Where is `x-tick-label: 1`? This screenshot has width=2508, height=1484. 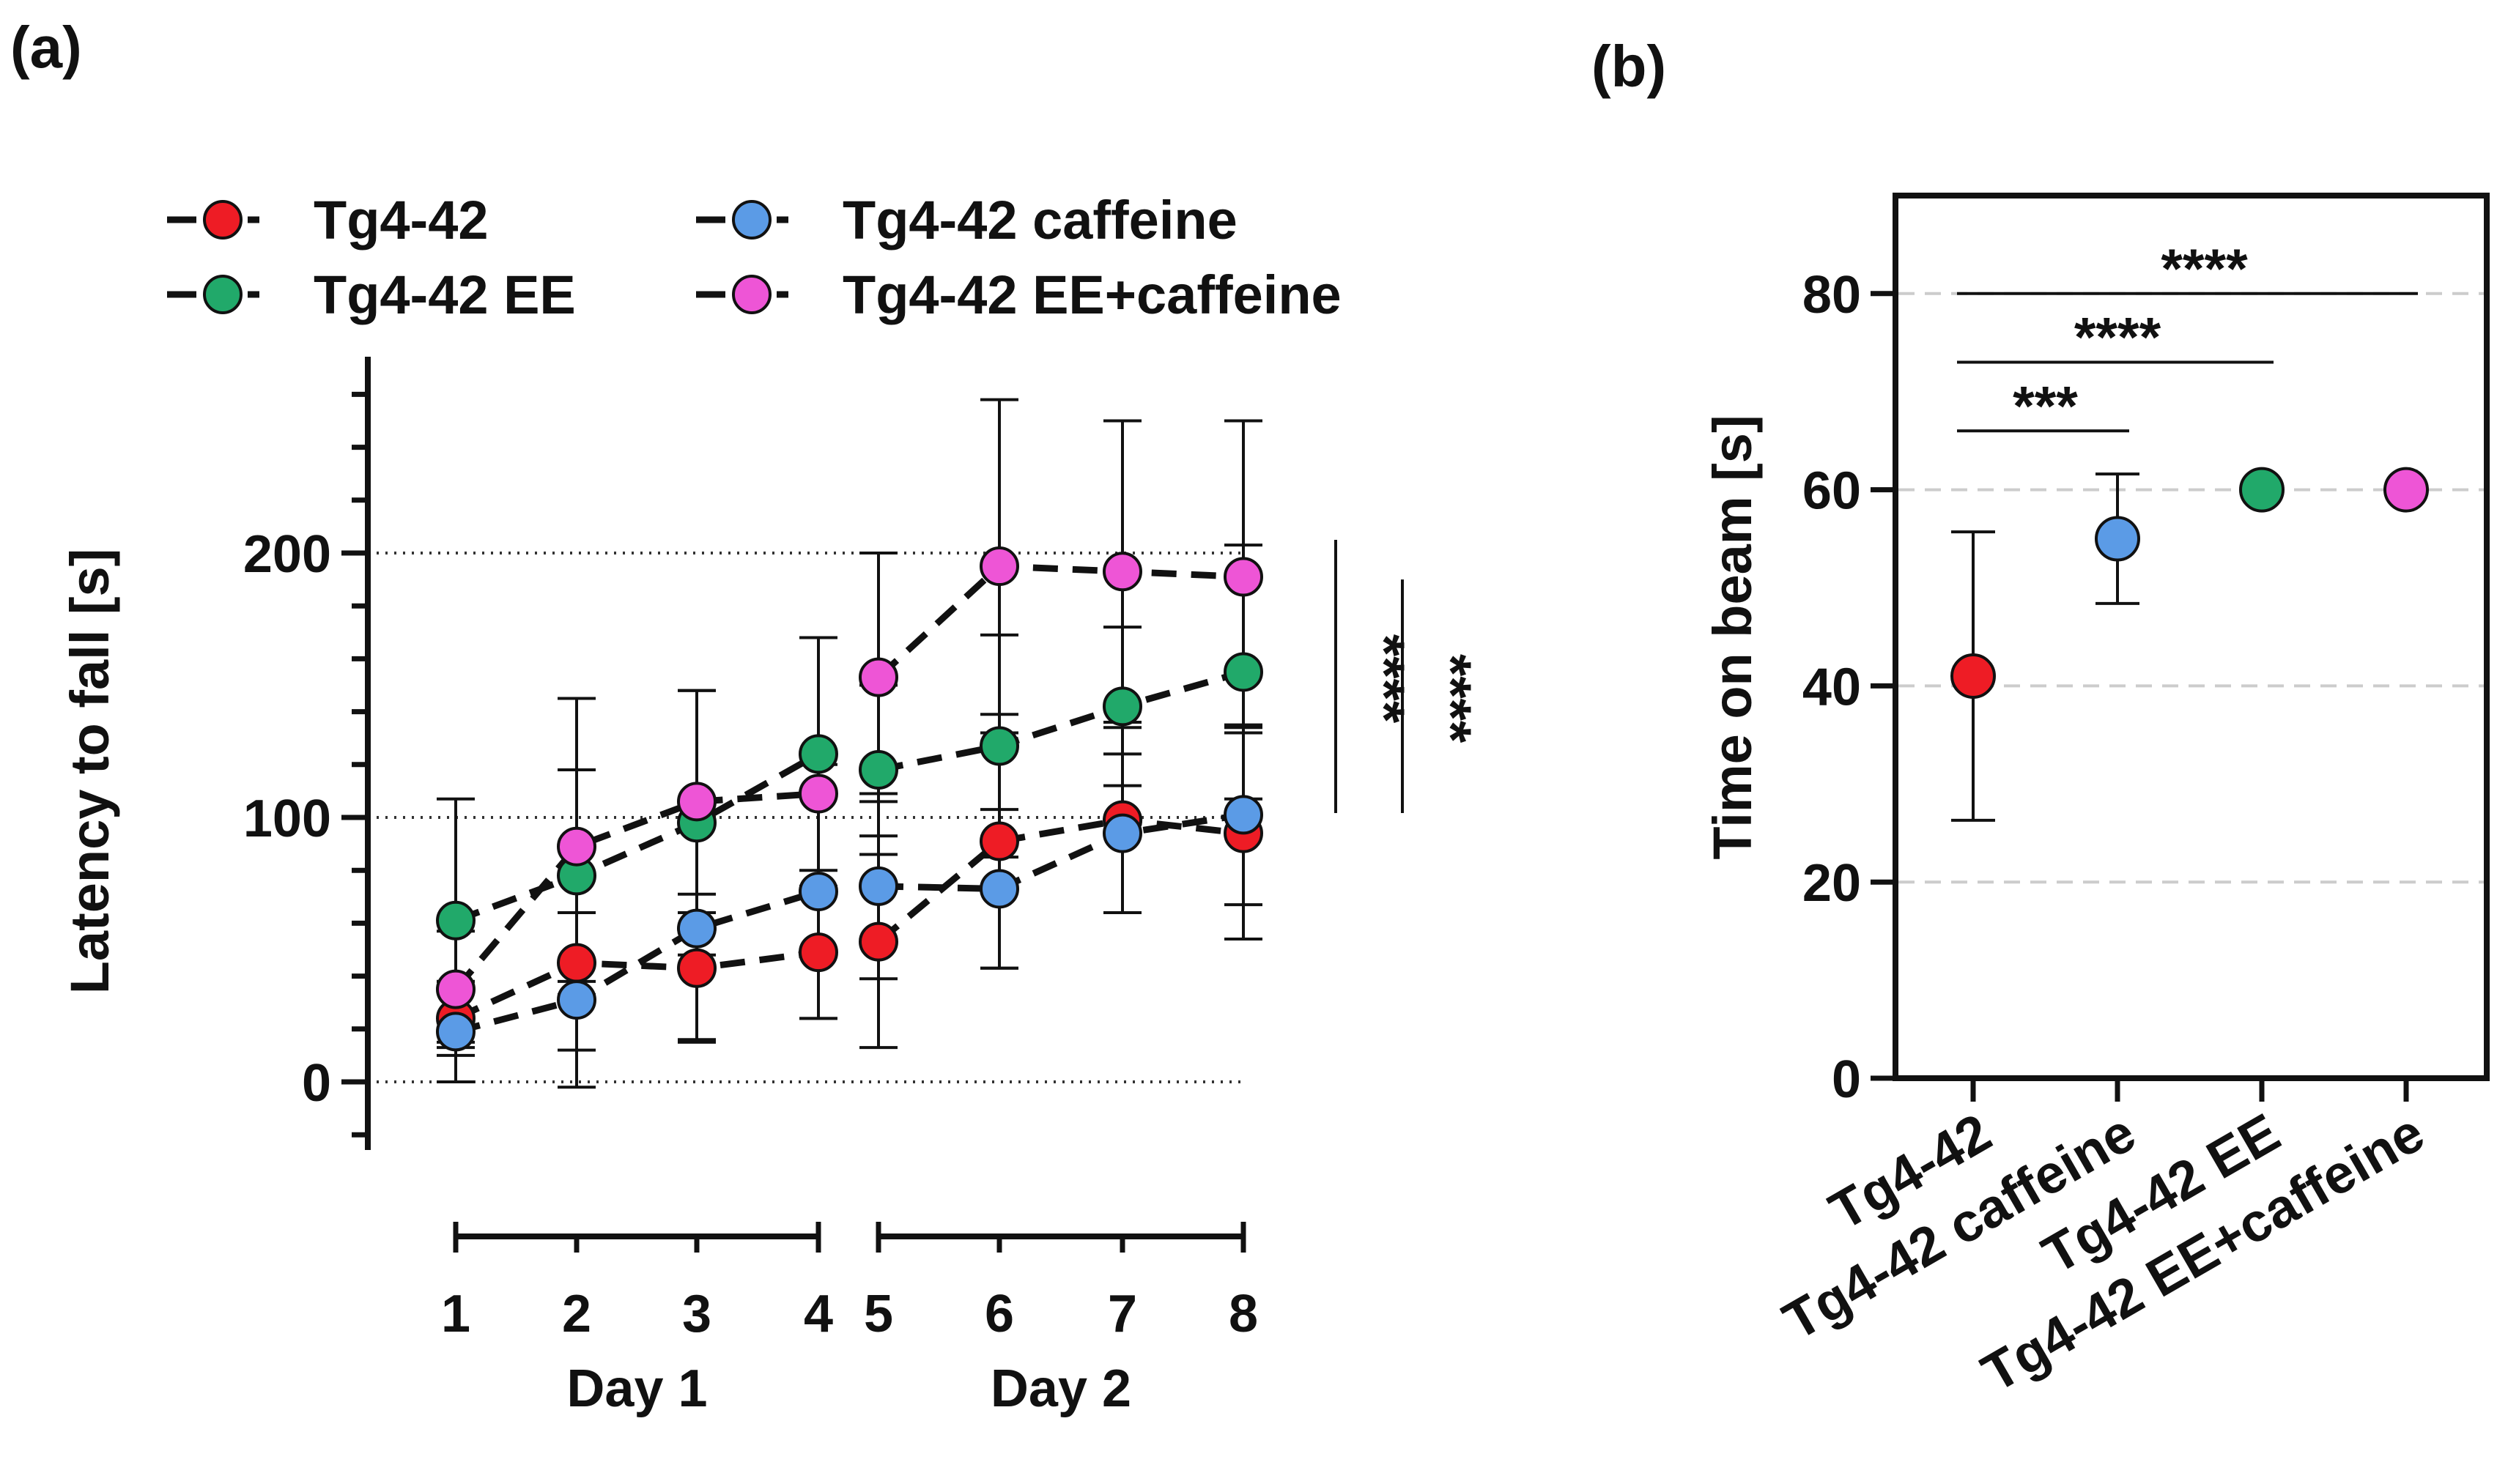 x-tick-label: 1 is located at coordinates (455, 1314).